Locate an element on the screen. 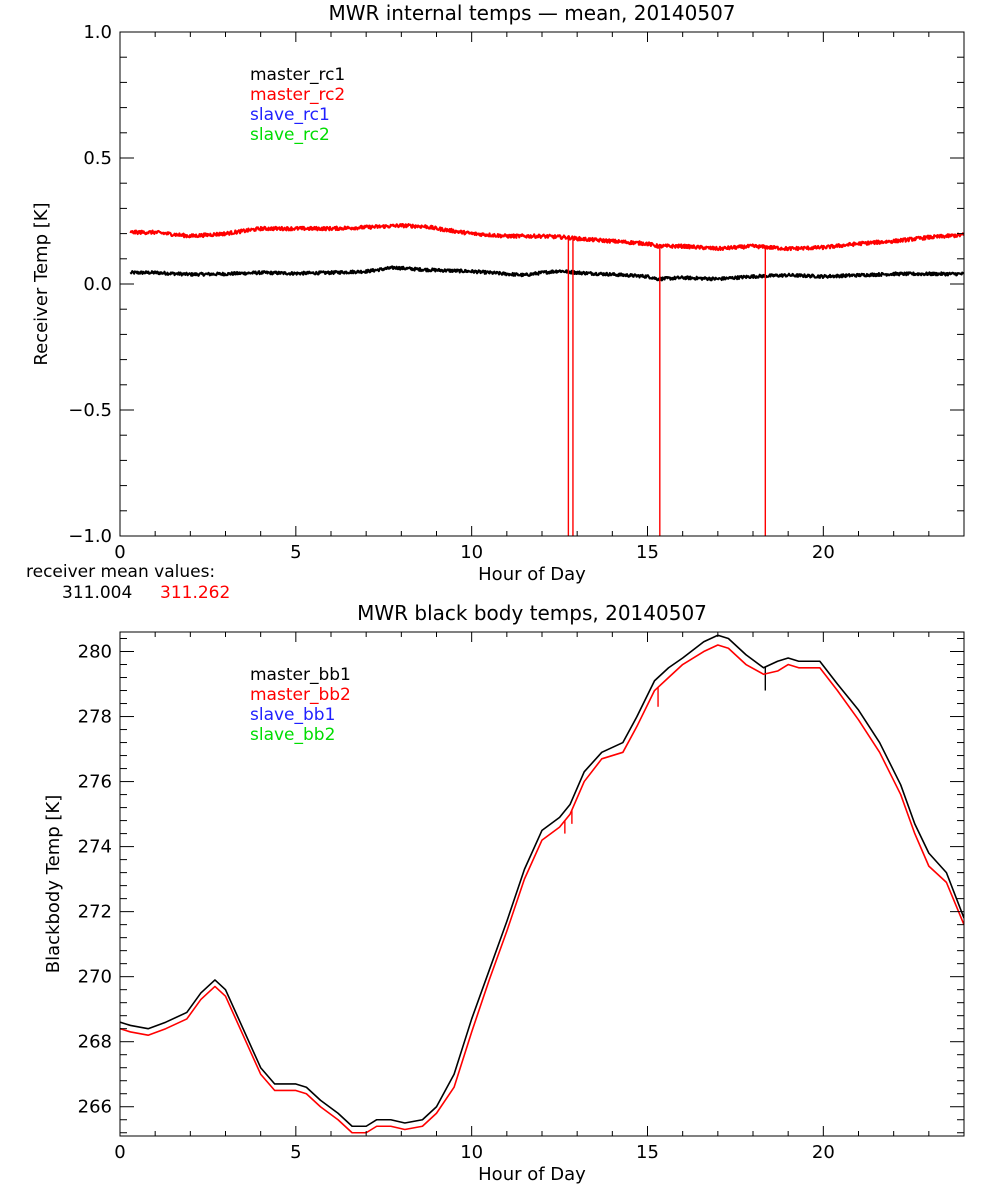  y-axis-label: Receiver Temp [K] is located at coordinates (41, 283).